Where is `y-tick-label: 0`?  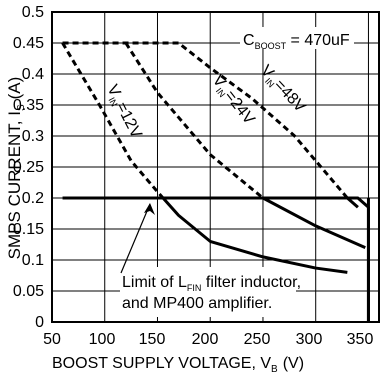 y-tick-label: 0 is located at coordinates (39, 322).